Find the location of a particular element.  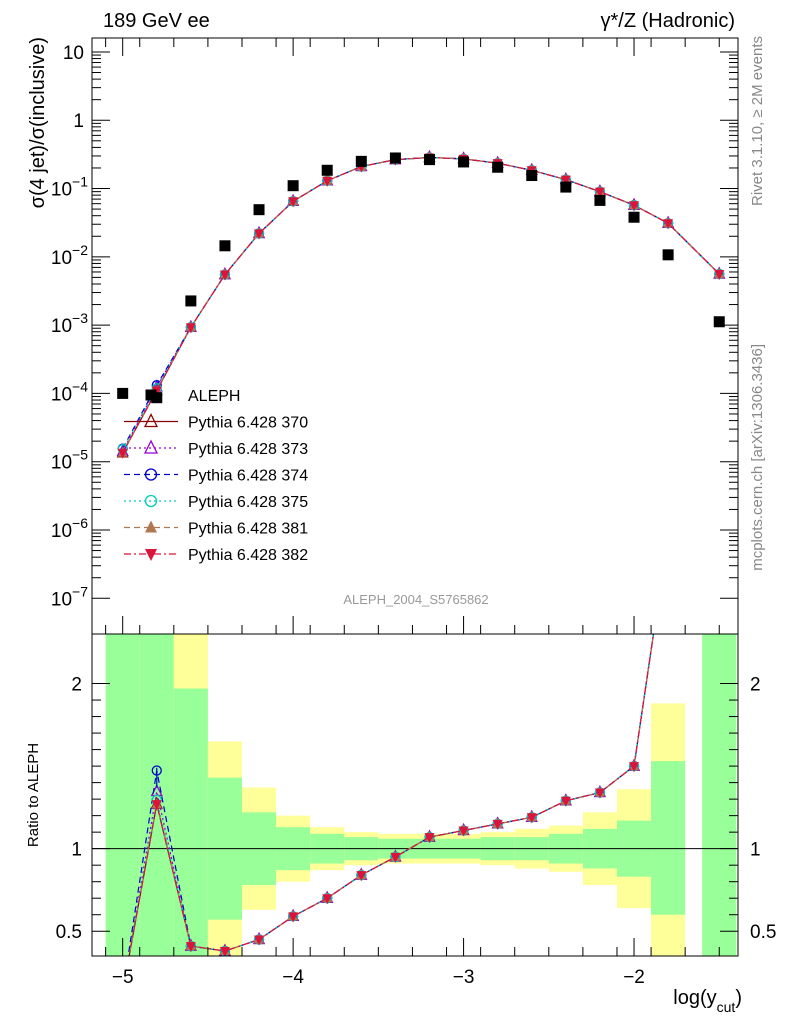

legend-entry-1: Pythia 6.428 370 is located at coordinates (216, 422).